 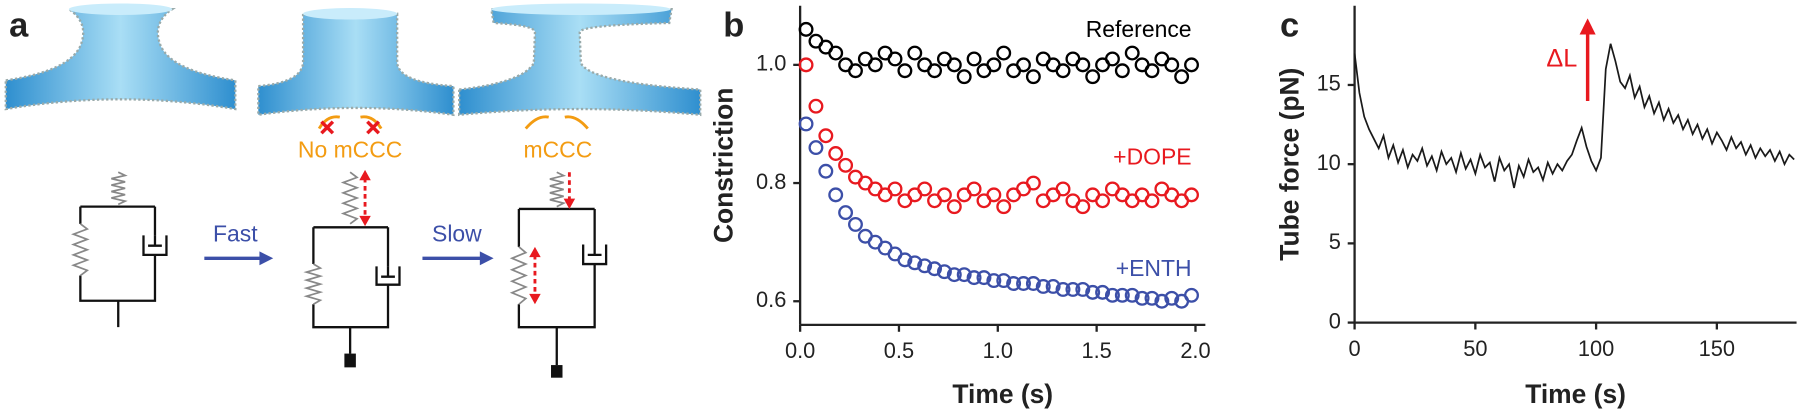 I want to click on annotation-arrowhead, so click(x=1587, y=26).